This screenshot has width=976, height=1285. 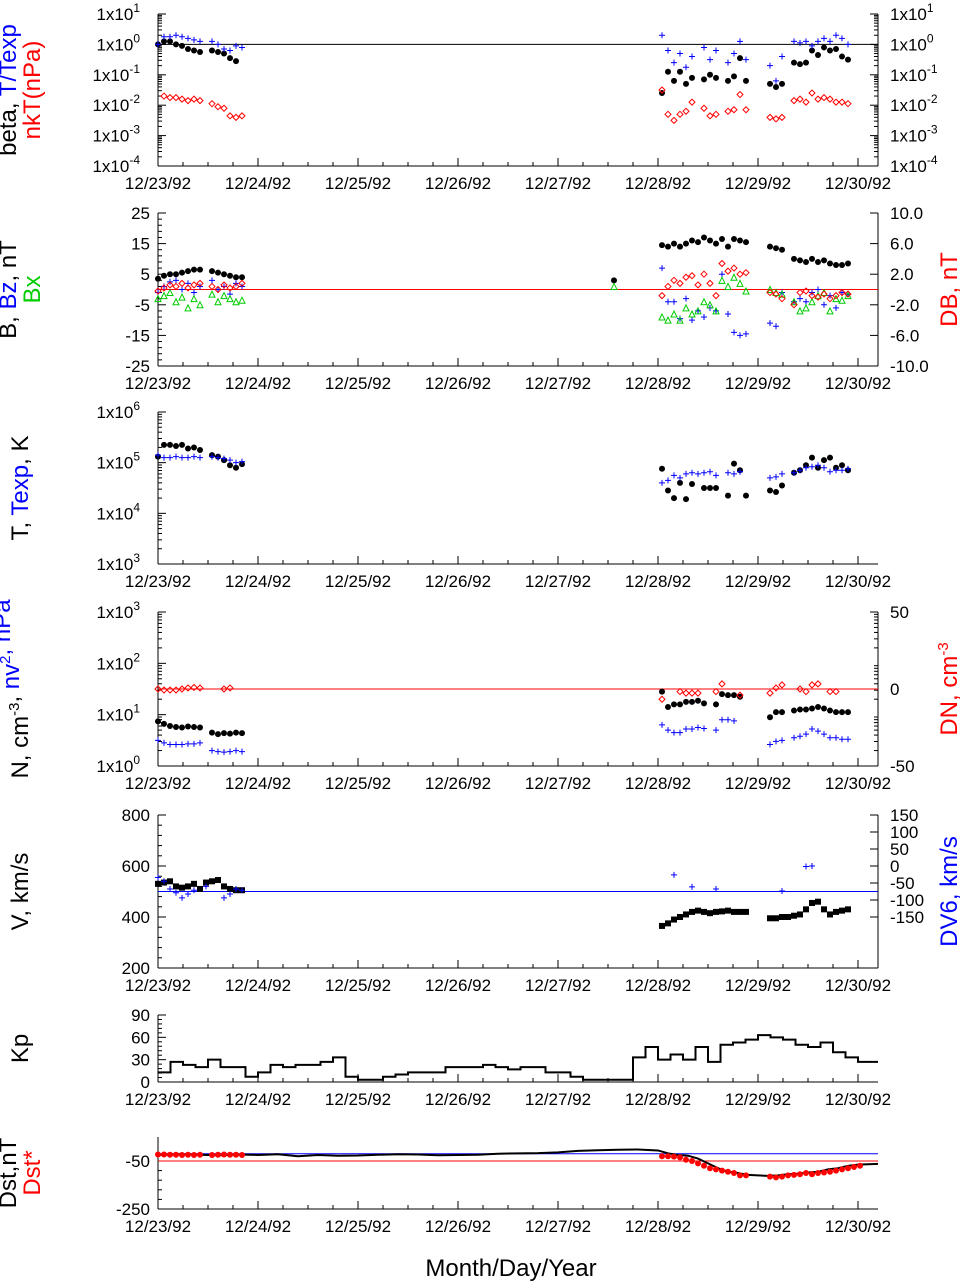 What do you see at coordinates (458, 383) in the screenshot?
I see `x-tick-label: 12/26/92` at bounding box center [458, 383].